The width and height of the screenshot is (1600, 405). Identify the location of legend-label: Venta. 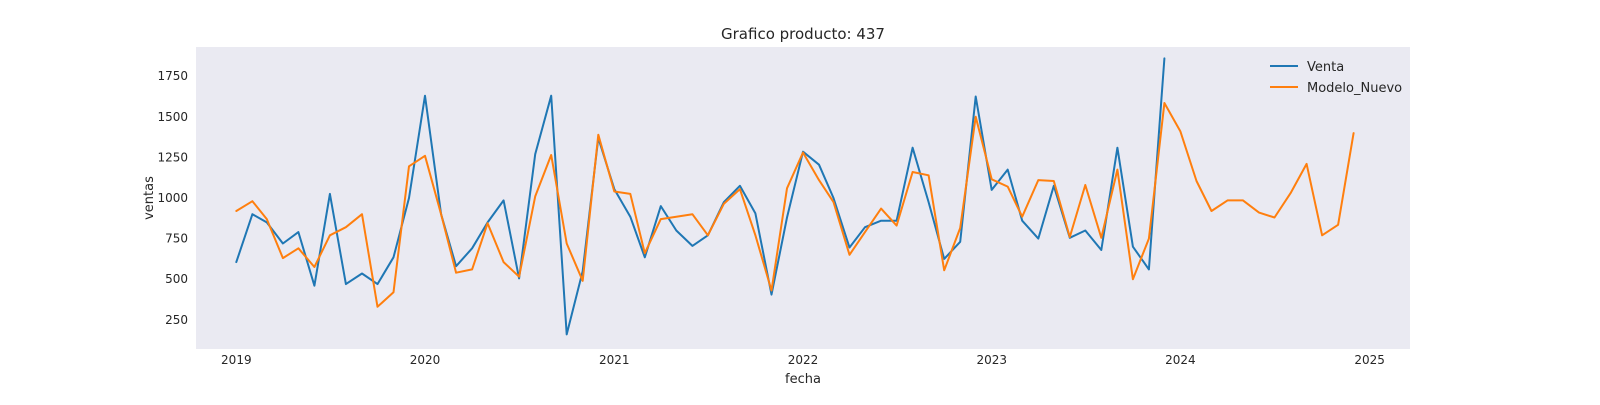
(1325, 67).